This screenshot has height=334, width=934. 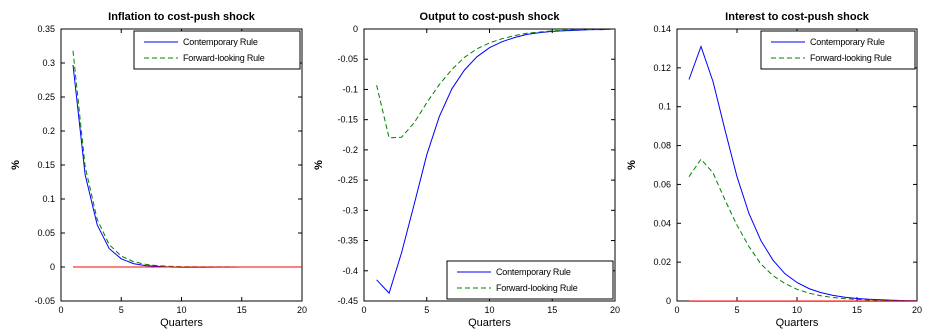 I want to click on y-tick-label: 0.2, so click(x=48, y=131).